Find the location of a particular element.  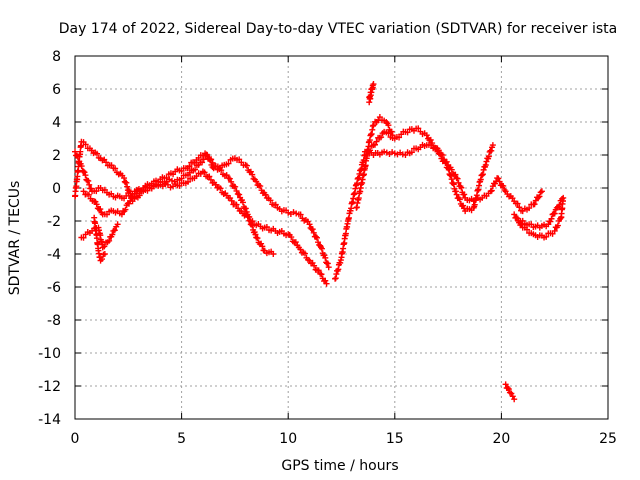

x-tick-label: 25 is located at coordinates (608, 439).